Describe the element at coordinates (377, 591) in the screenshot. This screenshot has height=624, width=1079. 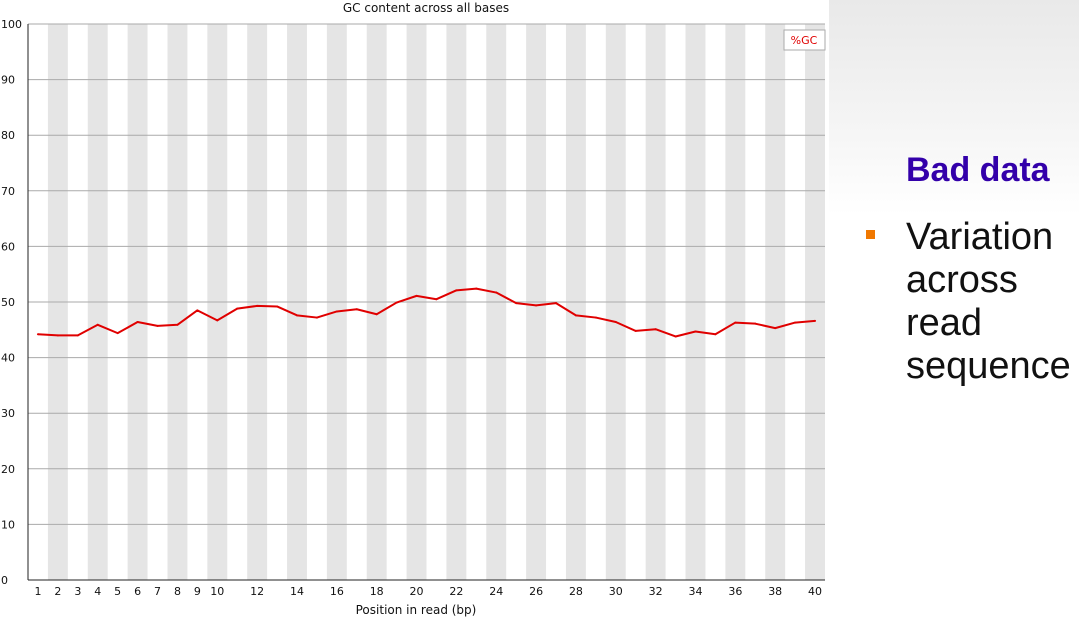
I see `x-tick-label: 18` at that location.